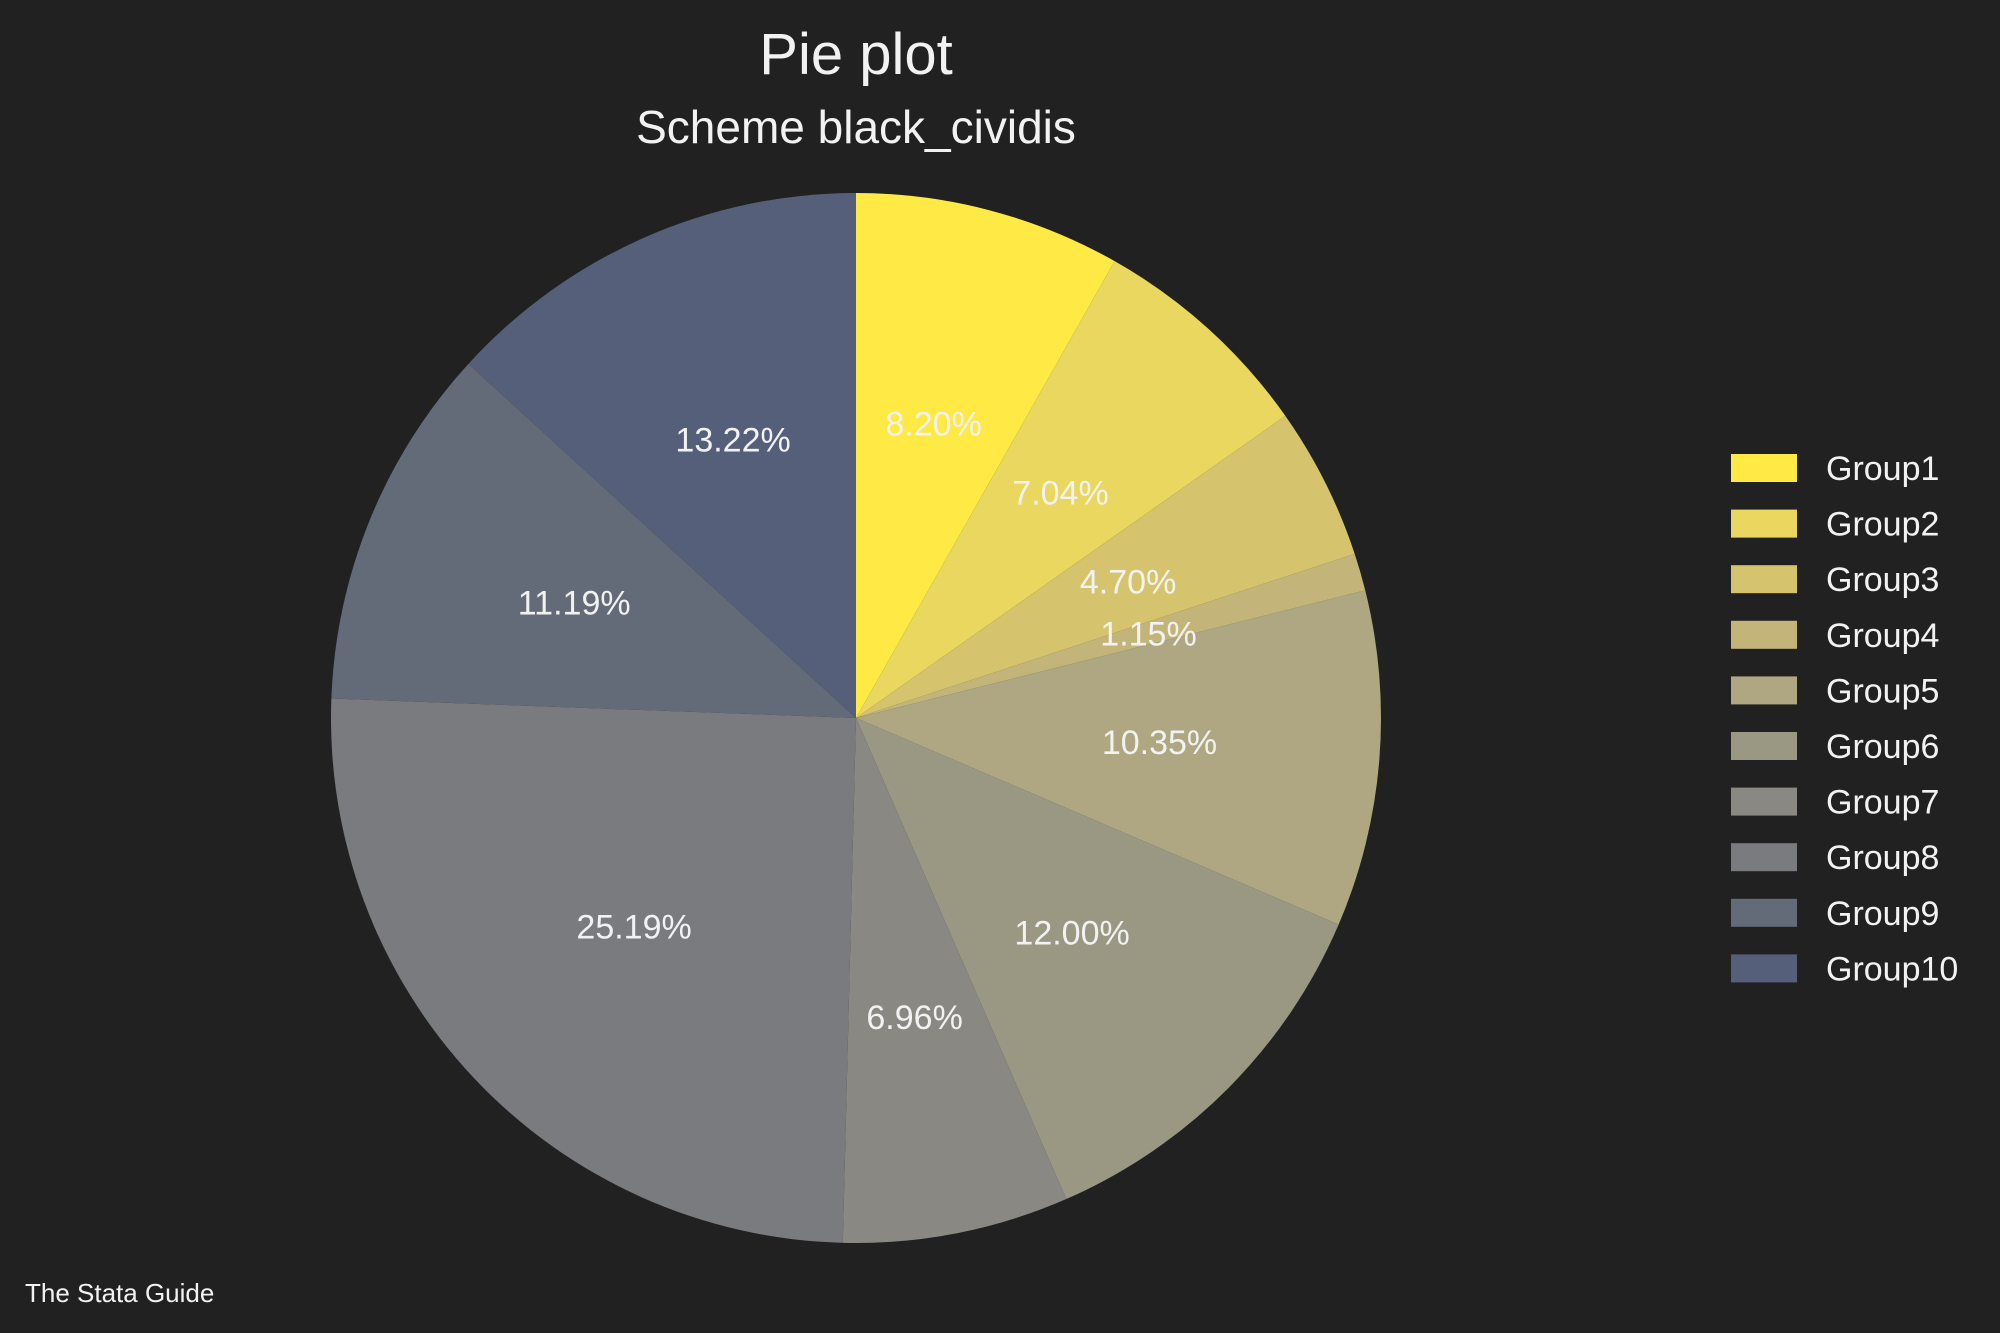 This screenshot has height=1333, width=2000. What do you see at coordinates (1764, 579) in the screenshot?
I see `legend-swatch-group3` at bounding box center [1764, 579].